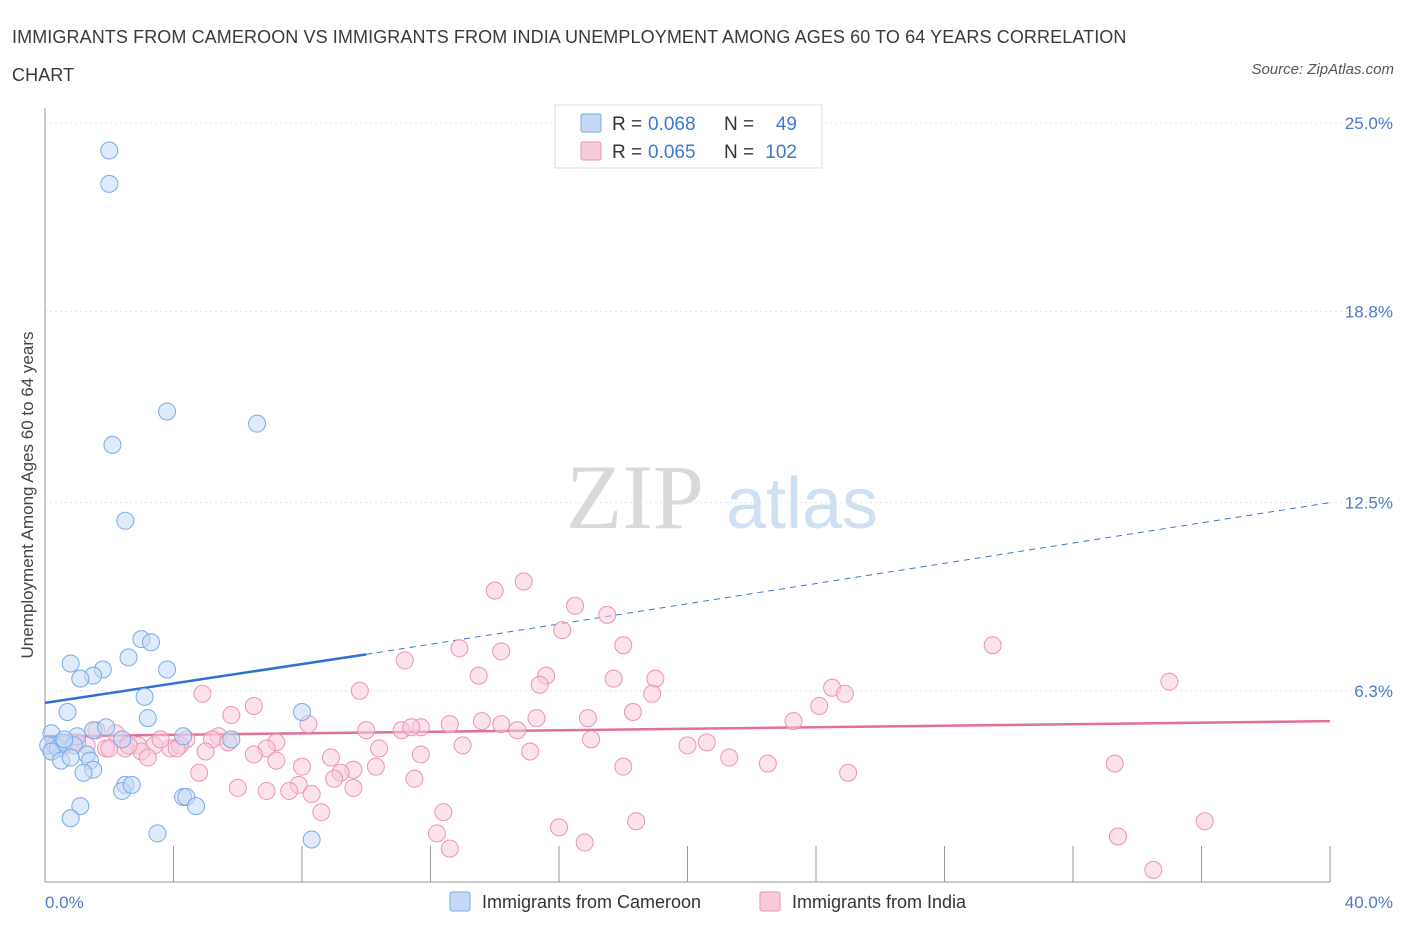  I want to click on legend-swatch-cameroon, so click(591, 123).